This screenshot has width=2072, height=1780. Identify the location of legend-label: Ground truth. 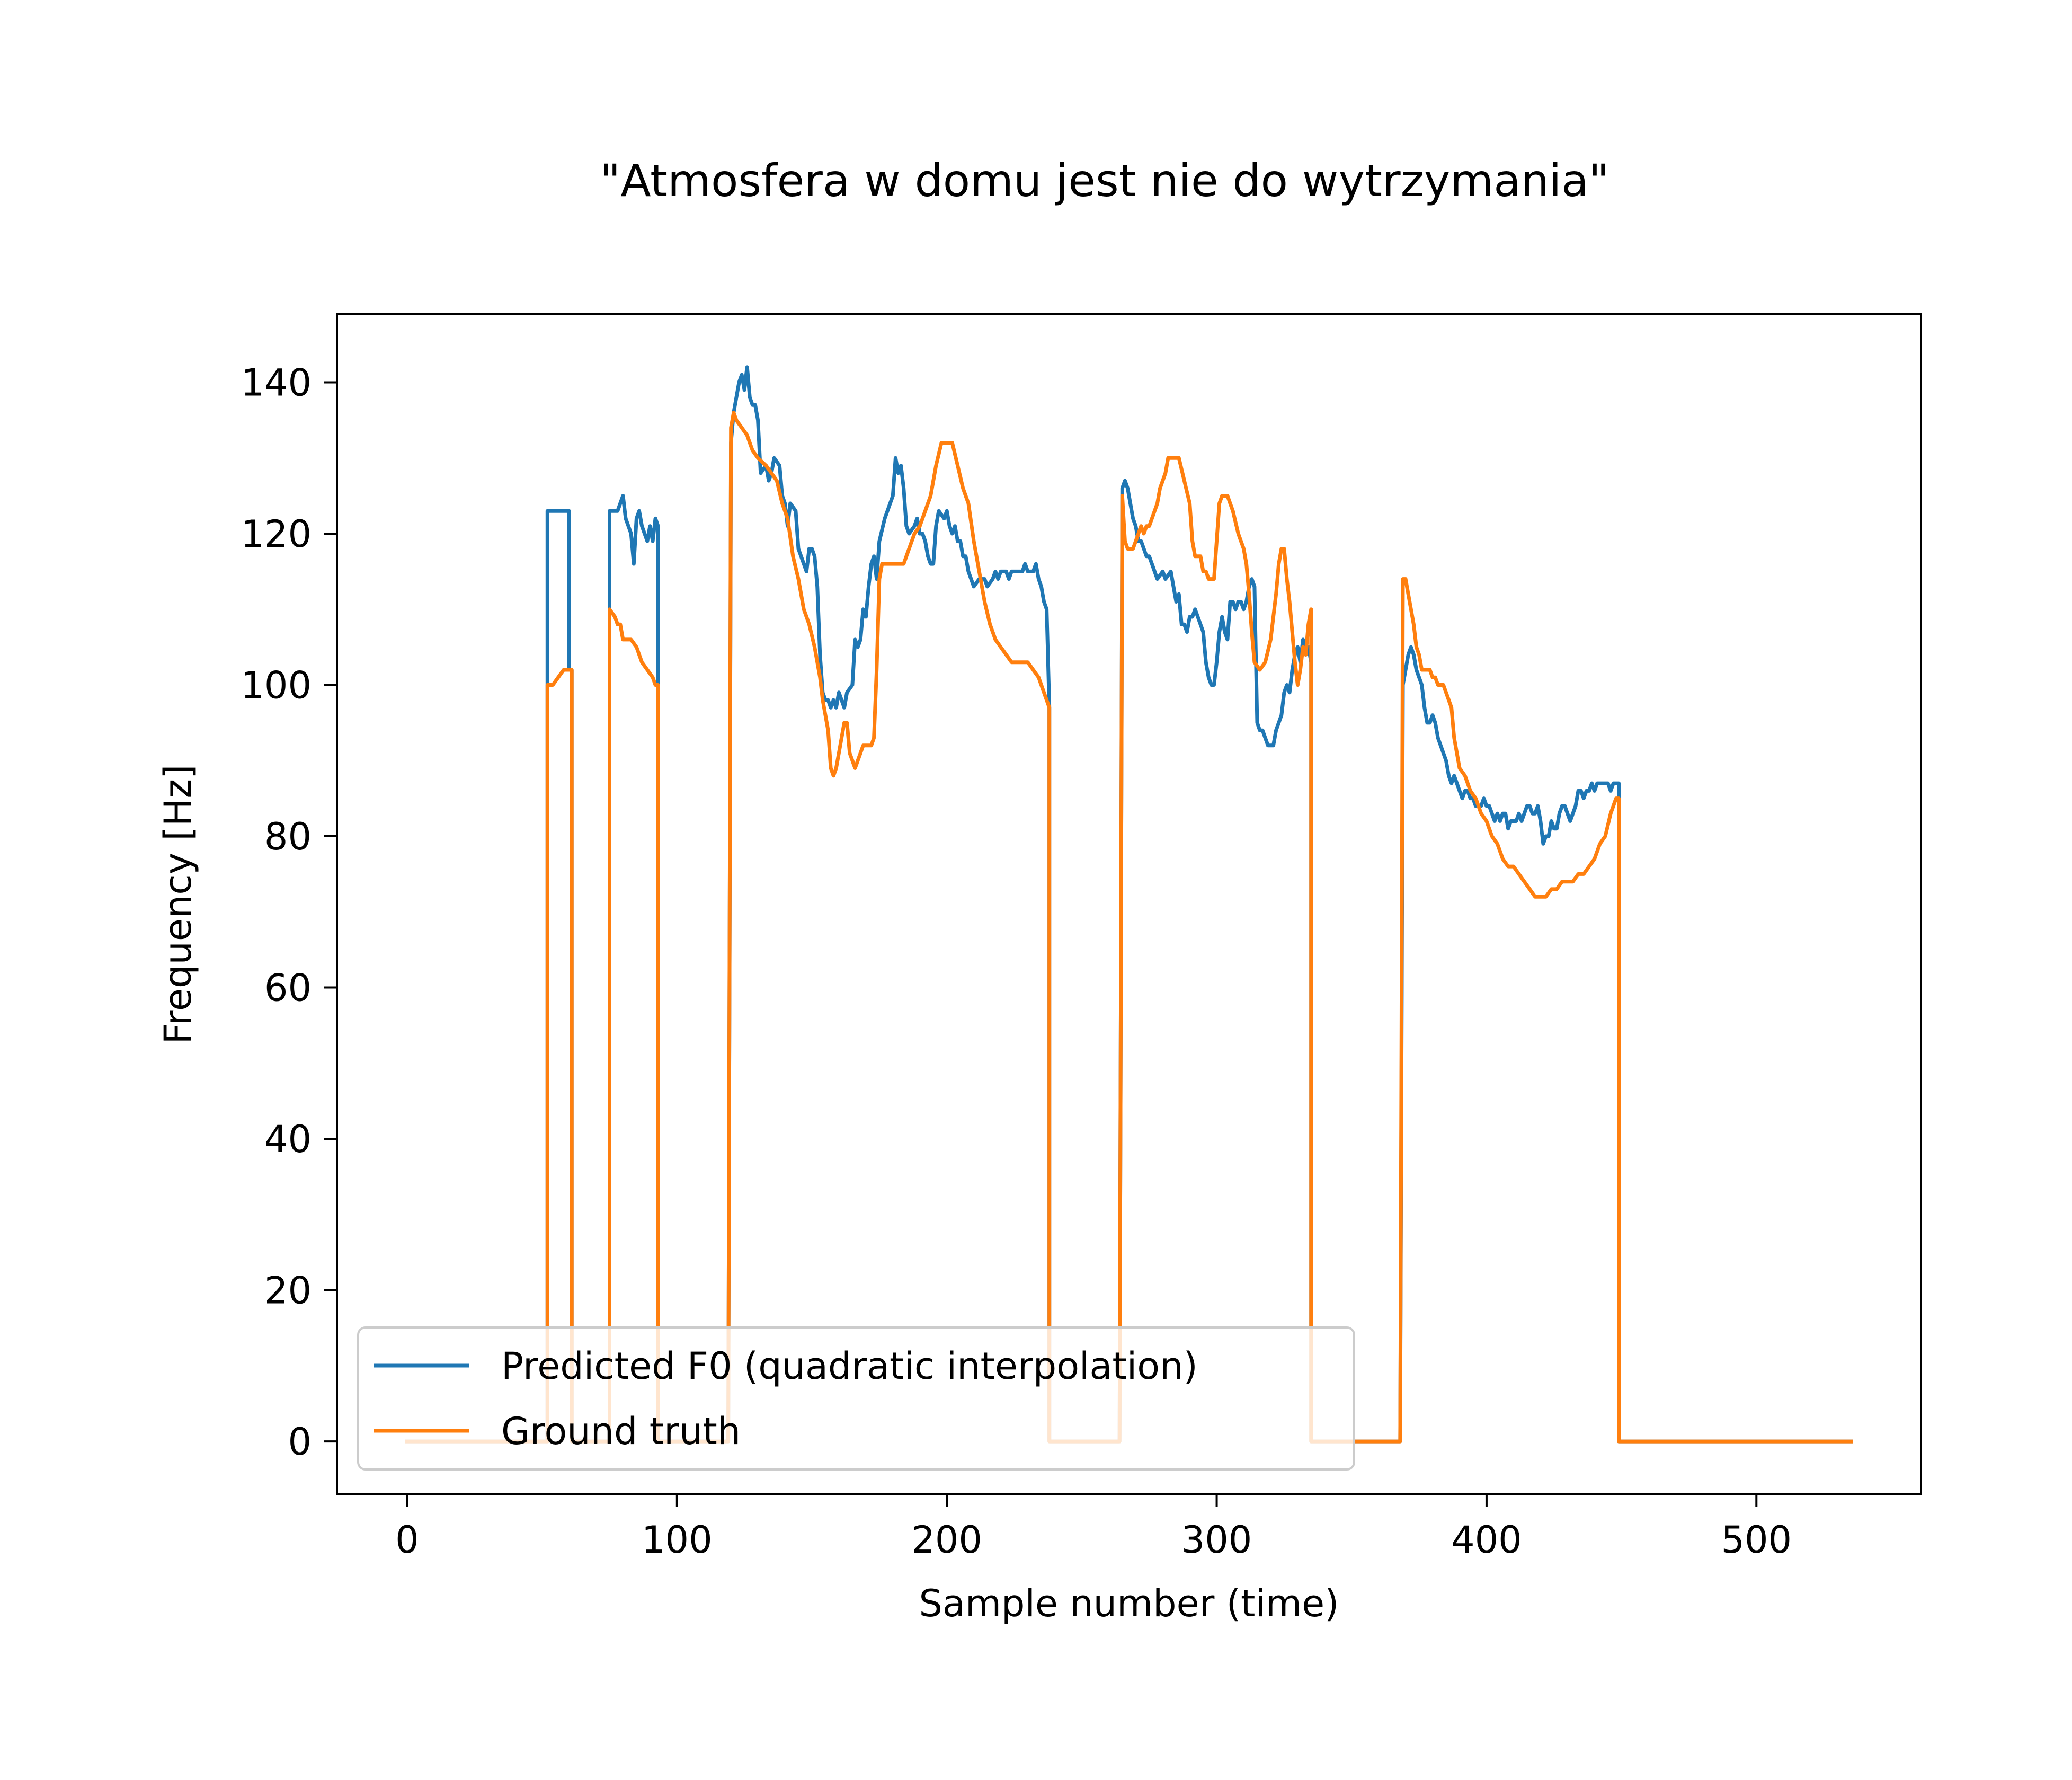
(621, 1431).